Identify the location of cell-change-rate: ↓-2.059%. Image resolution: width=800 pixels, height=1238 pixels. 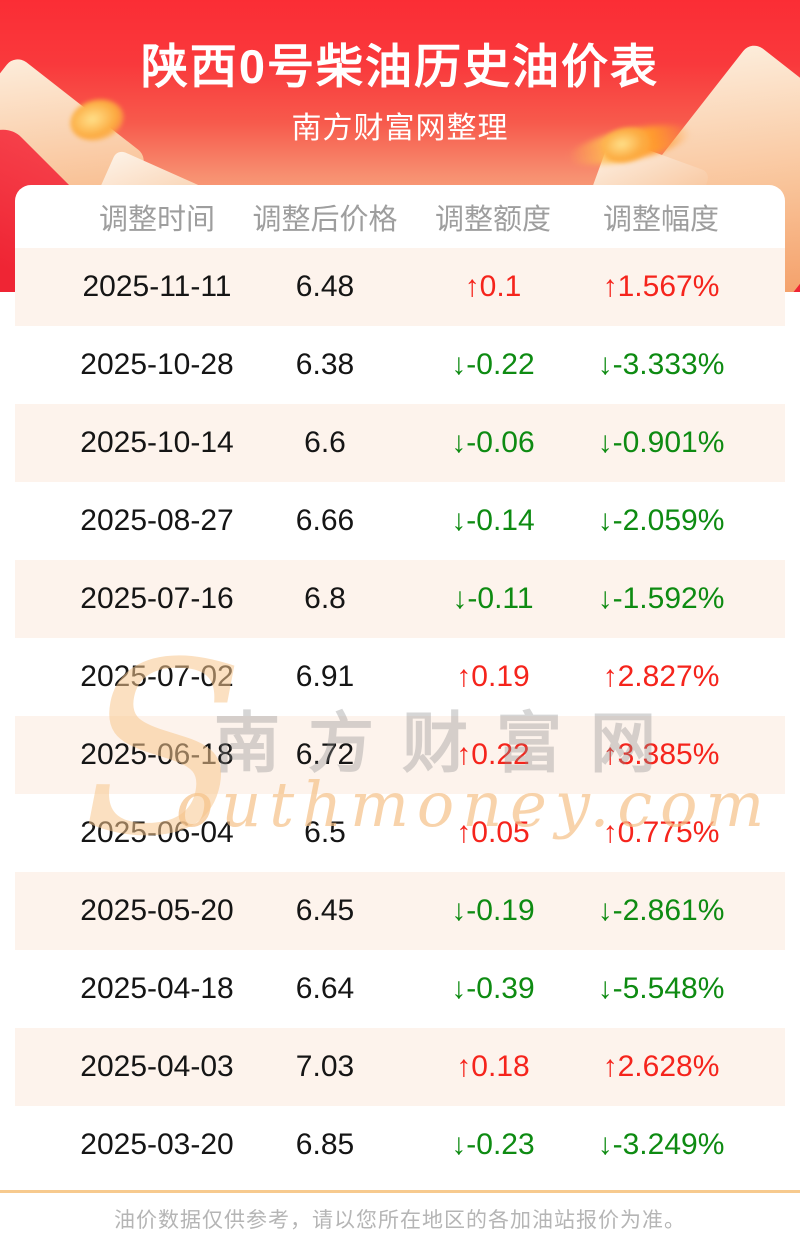
(661, 520).